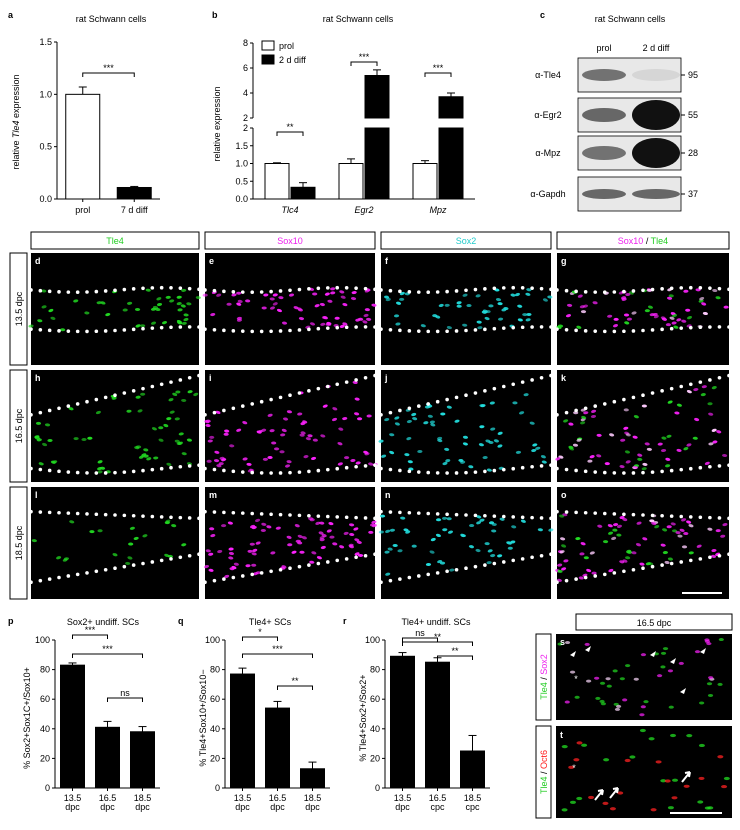 The image size is (740, 830). What do you see at coordinates (455, 651) in the screenshot?
I see `significance-label: **` at bounding box center [455, 651].